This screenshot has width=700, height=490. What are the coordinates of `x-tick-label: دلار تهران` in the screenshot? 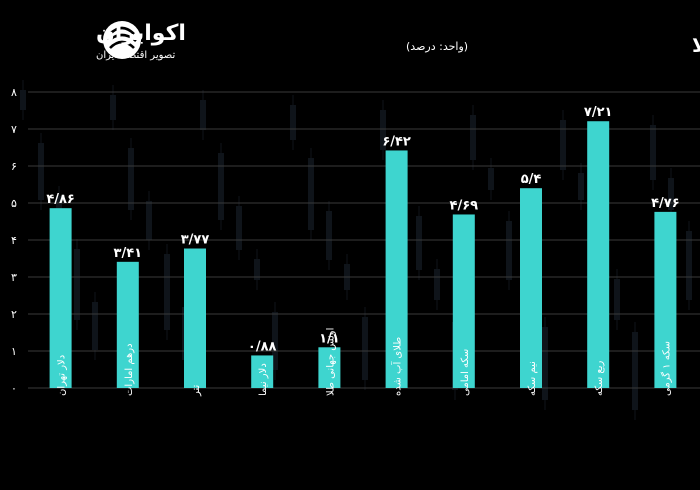 It's located at (62, 375).